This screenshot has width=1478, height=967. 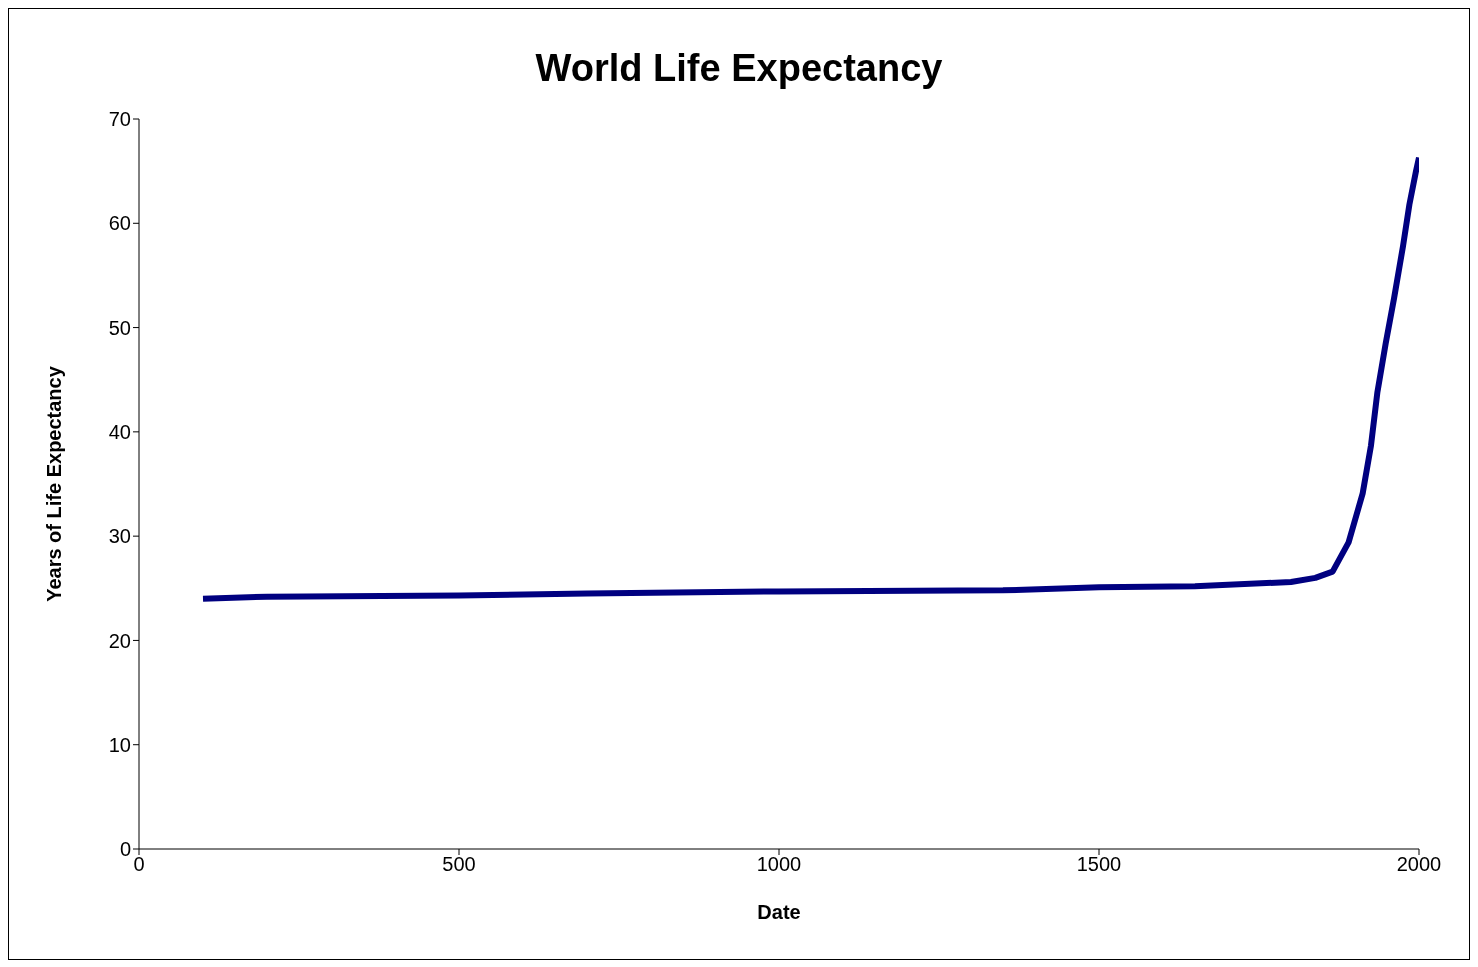 What do you see at coordinates (125, 849) in the screenshot?
I see `y-tick-label: 0` at bounding box center [125, 849].